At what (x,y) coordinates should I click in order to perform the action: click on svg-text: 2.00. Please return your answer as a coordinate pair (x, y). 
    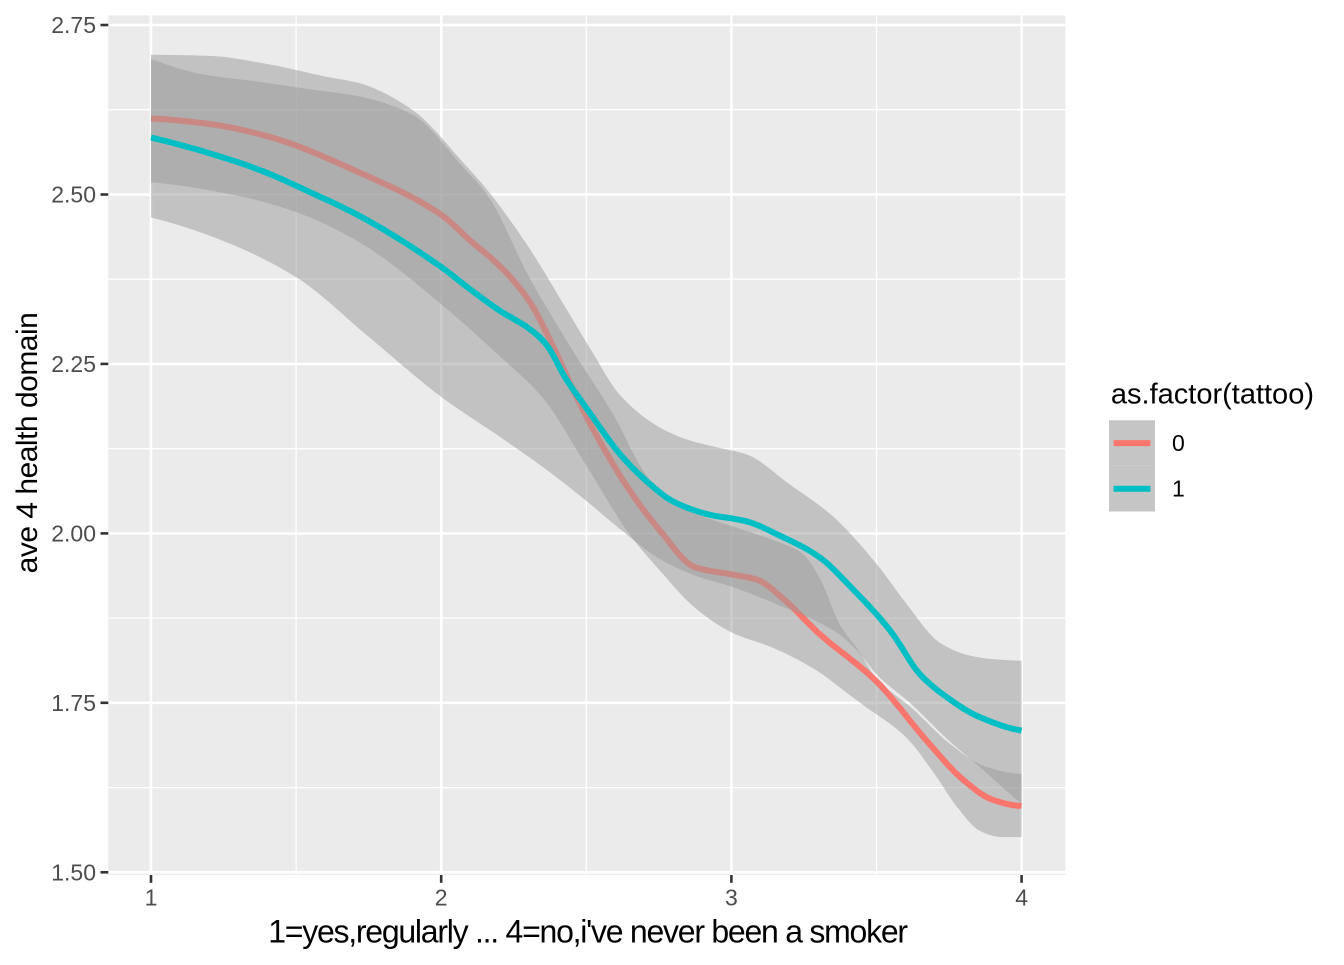
    Looking at the image, I should click on (73, 533).